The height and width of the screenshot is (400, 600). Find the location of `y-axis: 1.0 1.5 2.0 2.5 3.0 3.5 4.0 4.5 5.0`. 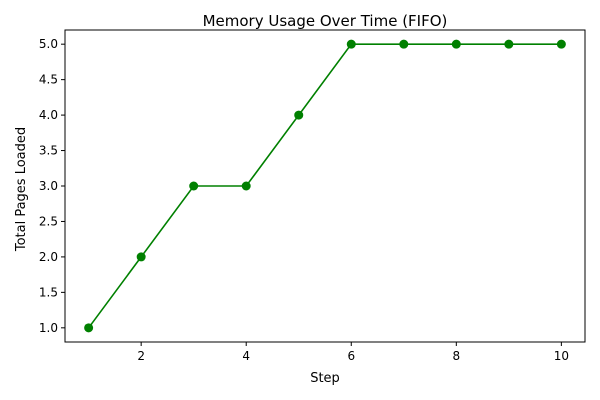

y-axis: 1.0 1.5 2.0 2.5 3.0 3.5 4.0 4.5 5.0 is located at coordinates (52, 186).